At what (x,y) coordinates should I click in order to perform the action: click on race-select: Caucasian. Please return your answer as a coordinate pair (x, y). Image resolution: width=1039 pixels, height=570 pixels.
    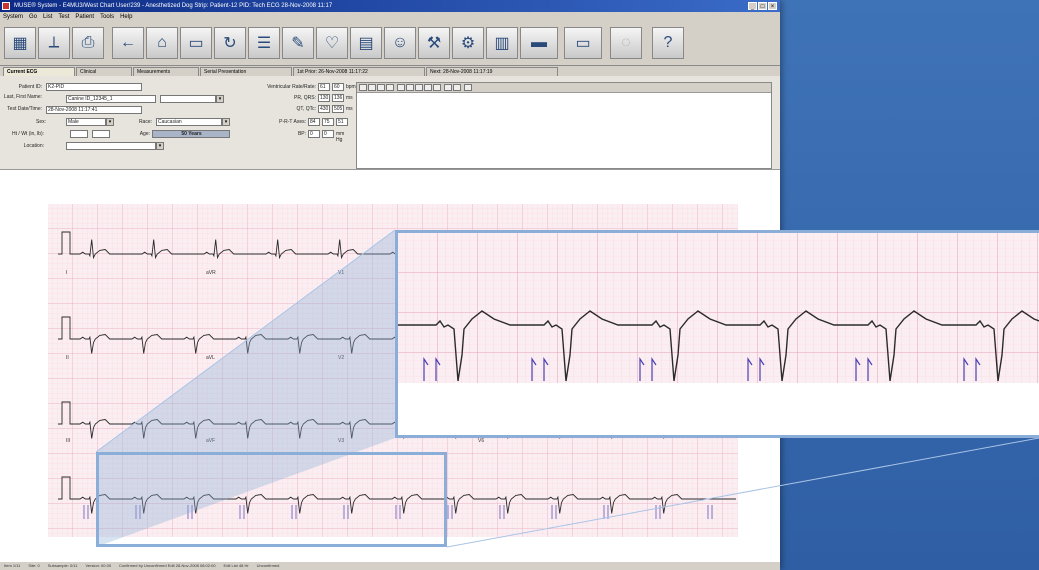
    Looking at the image, I should click on (189, 122).